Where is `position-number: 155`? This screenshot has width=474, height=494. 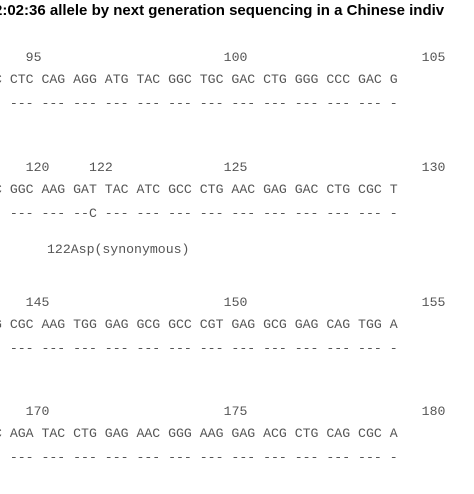
position-number: 155 is located at coordinates (433, 302).